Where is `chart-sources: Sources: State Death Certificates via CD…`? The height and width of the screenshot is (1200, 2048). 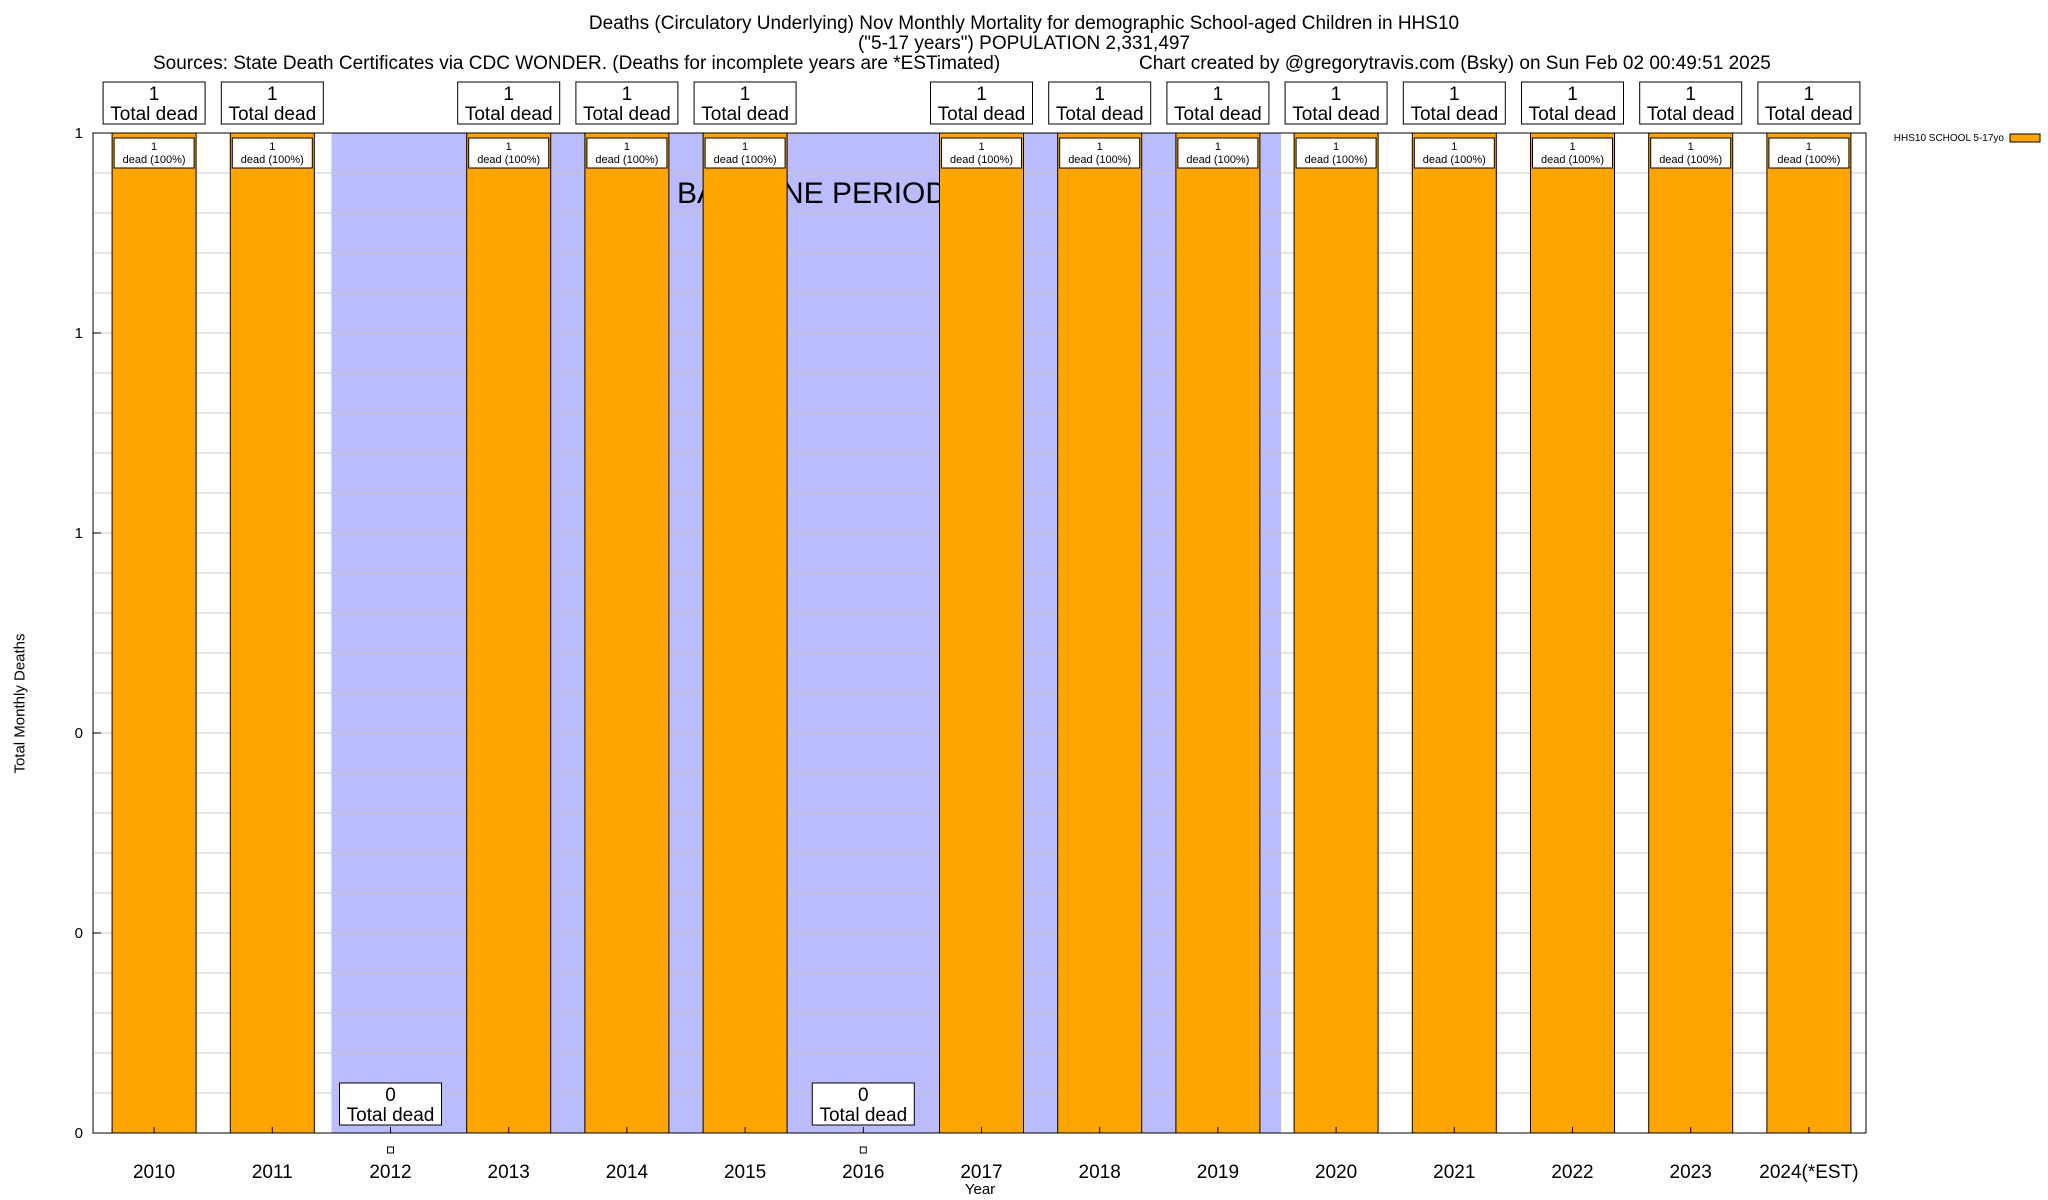 chart-sources: Sources: State Death Certificates via CD… is located at coordinates (577, 63).